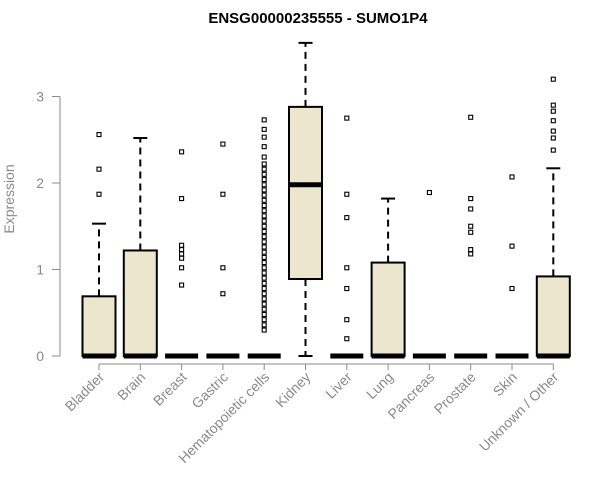 This screenshot has height=500, width=600. Describe the element at coordinates (131, 386) in the screenshot. I see `x-tick-label: Brain` at that location.